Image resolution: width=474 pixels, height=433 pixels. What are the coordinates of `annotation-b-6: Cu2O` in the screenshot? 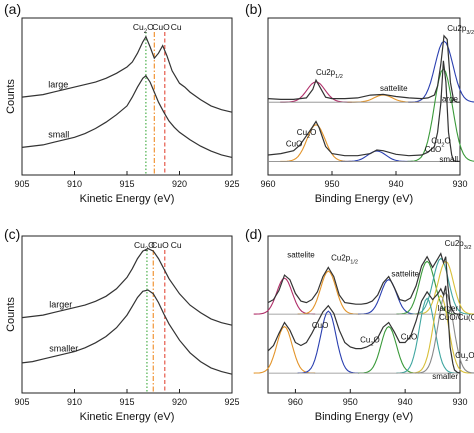 It's located at (441, 143).